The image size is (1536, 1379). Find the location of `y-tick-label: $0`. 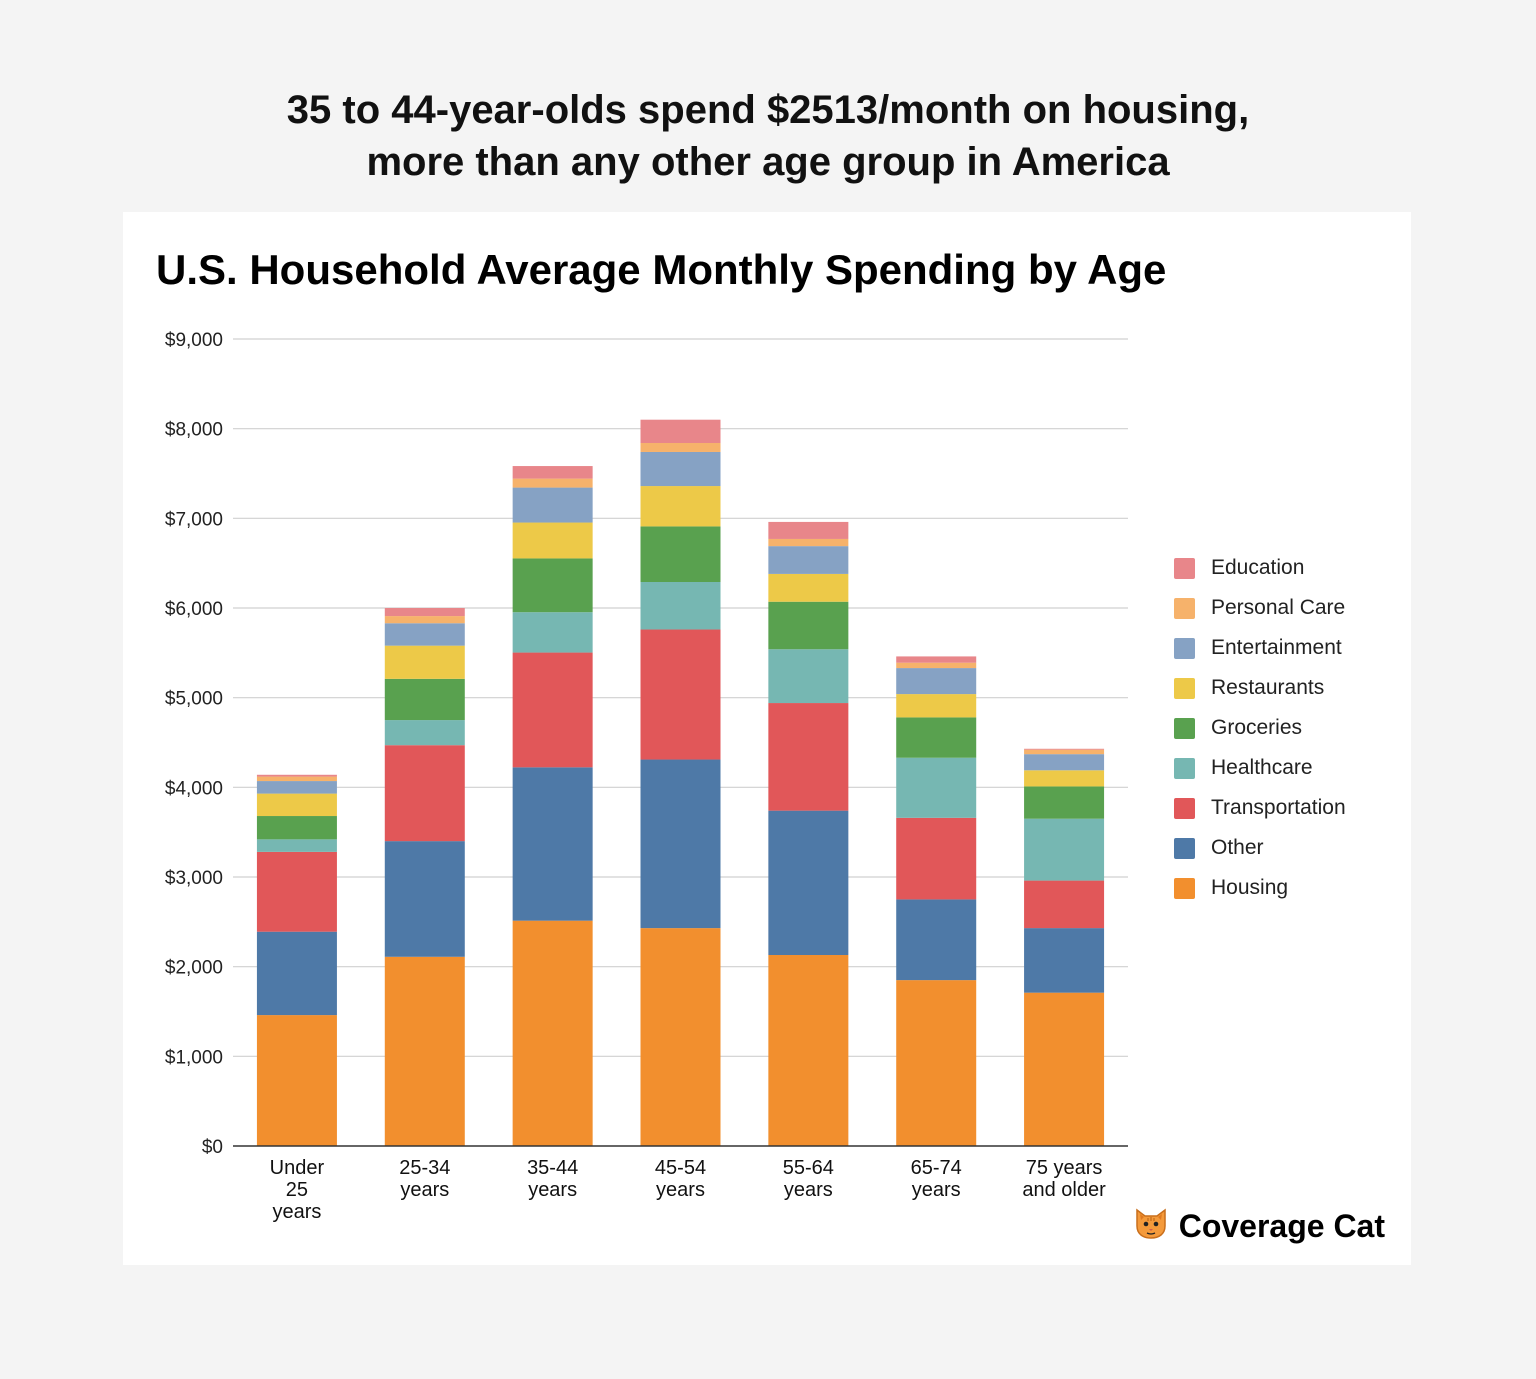

y-tick-label: $0 is located at coordinates (212, 1147).